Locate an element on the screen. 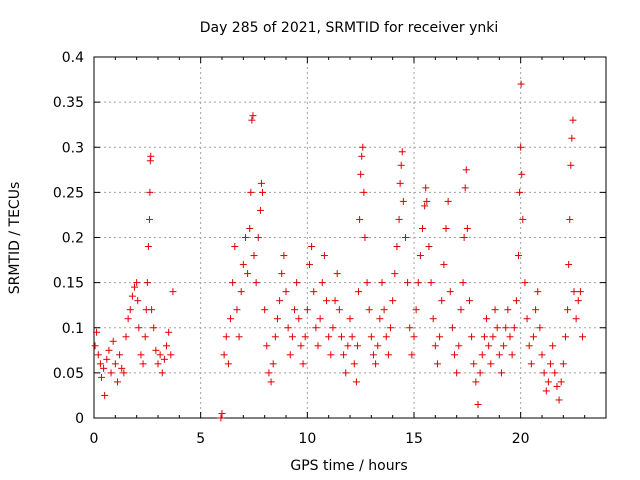  y-tick-label: 0.05 is located at coordinates (68, 374).